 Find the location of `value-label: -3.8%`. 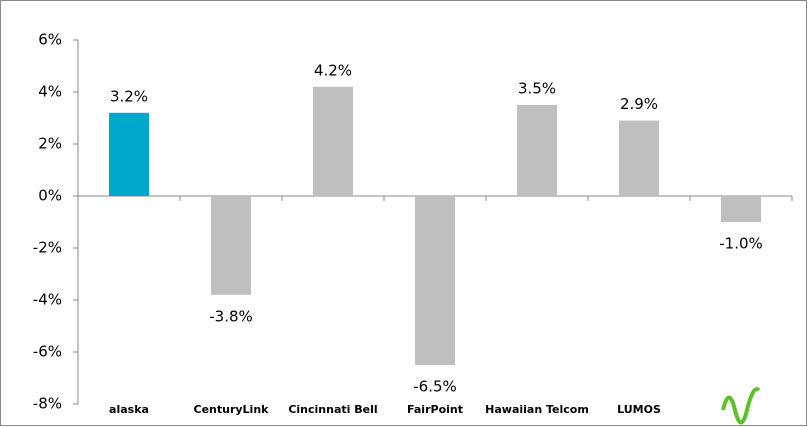

value-label: -3.8% is located at coordinates (231, 316).